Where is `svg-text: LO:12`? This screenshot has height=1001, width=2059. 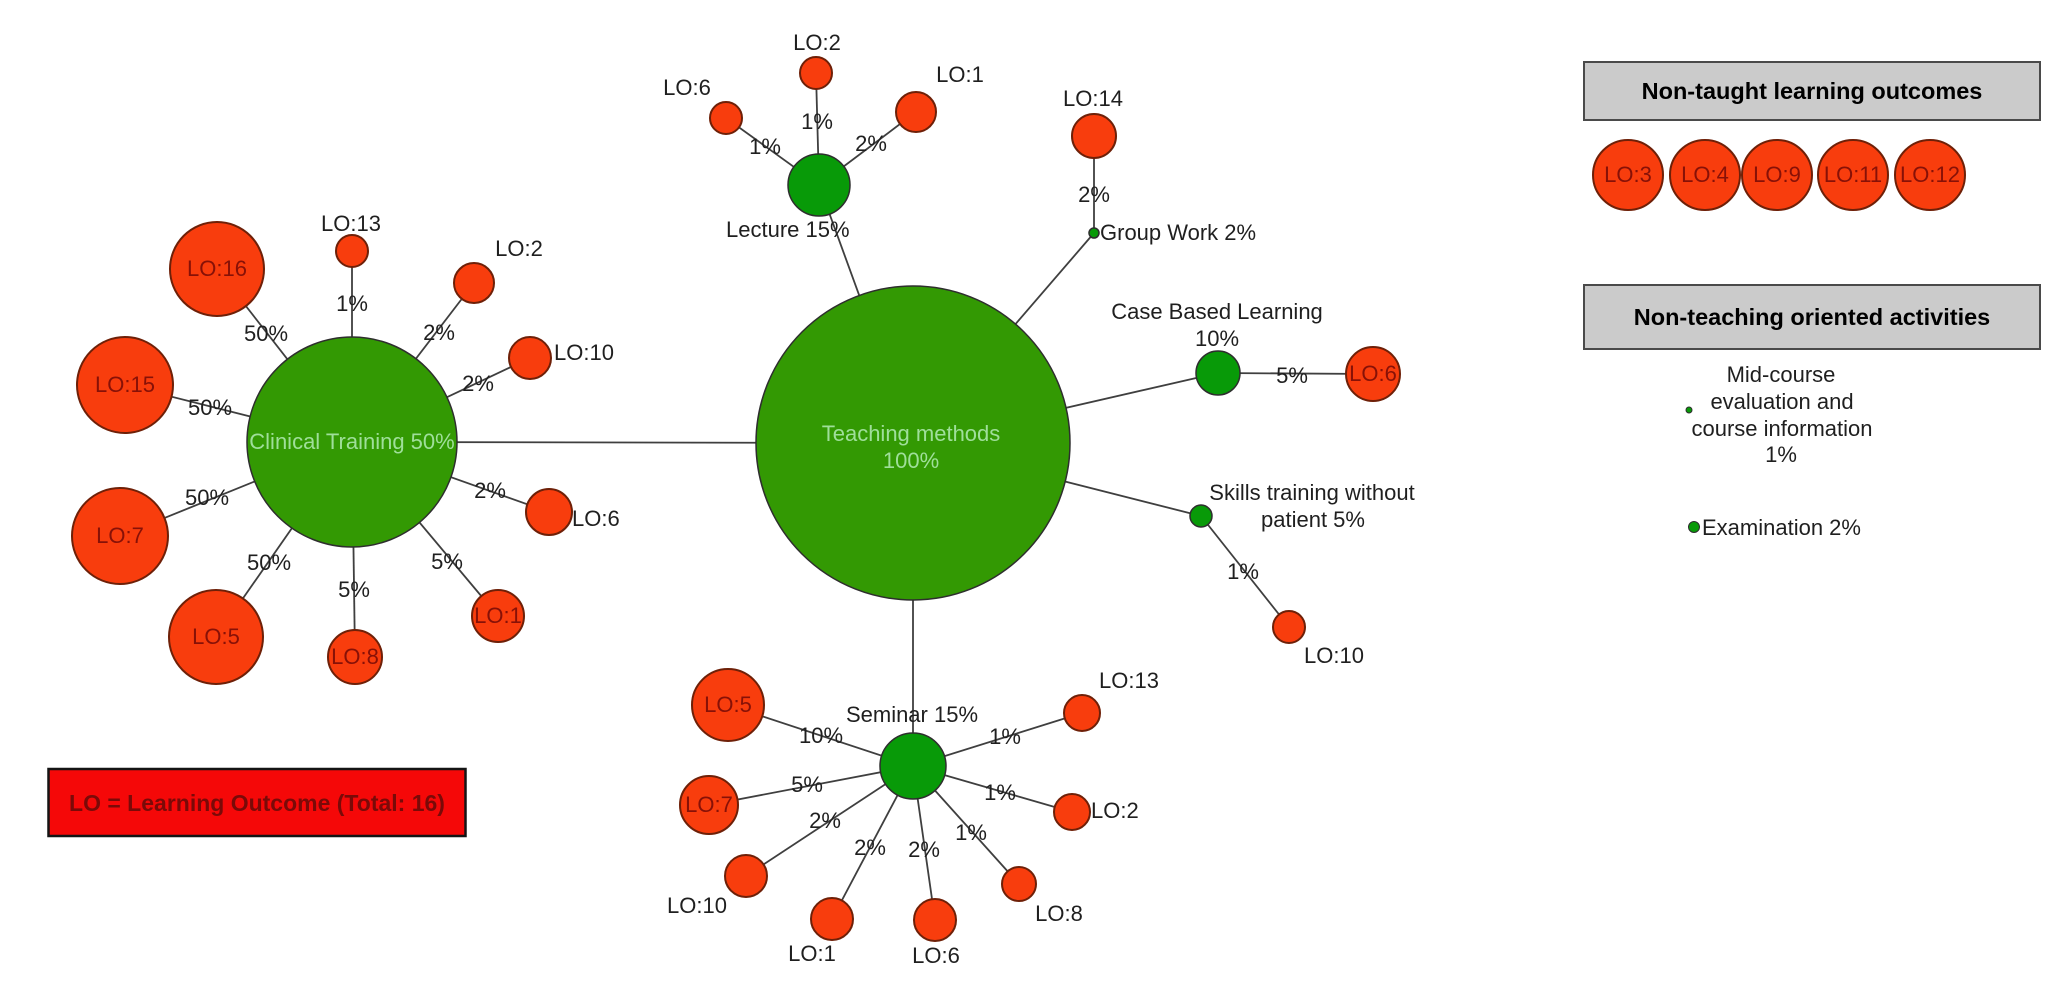
svg-text: LO:12 is located at coordinates (1930, 174).